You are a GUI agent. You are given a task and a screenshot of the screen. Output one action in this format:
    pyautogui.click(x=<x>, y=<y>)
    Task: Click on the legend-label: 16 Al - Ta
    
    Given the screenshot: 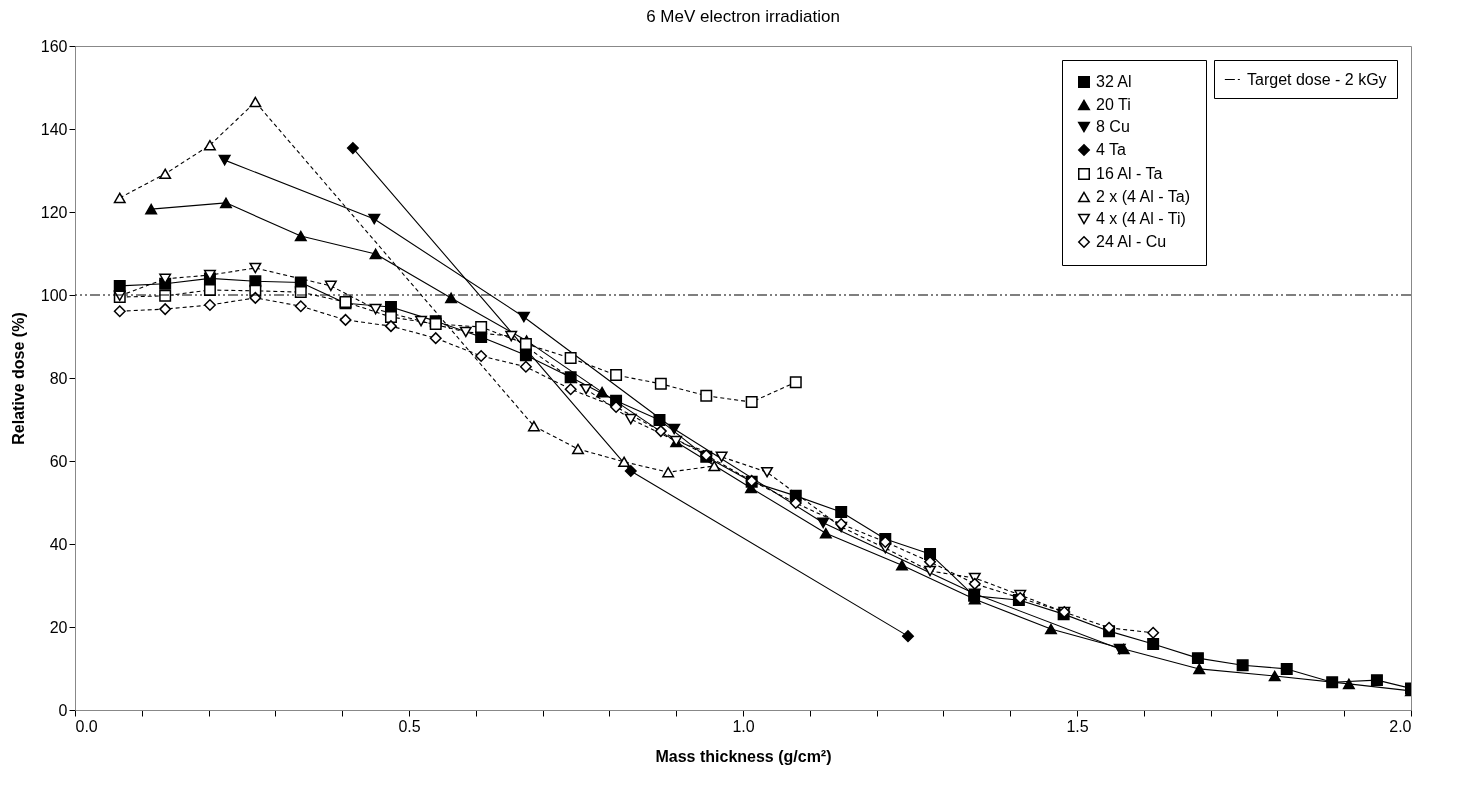 What is the action you would take?
    pyautogui.click(x=1129, y=173)
    